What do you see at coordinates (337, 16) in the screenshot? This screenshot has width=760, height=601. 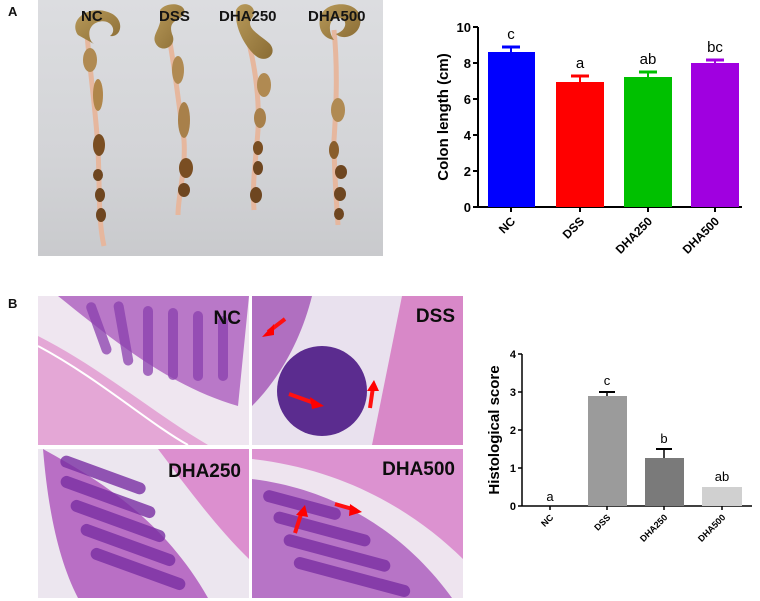 I see `photo-label-dha500: DHA500` at bounding box center [337, 16].